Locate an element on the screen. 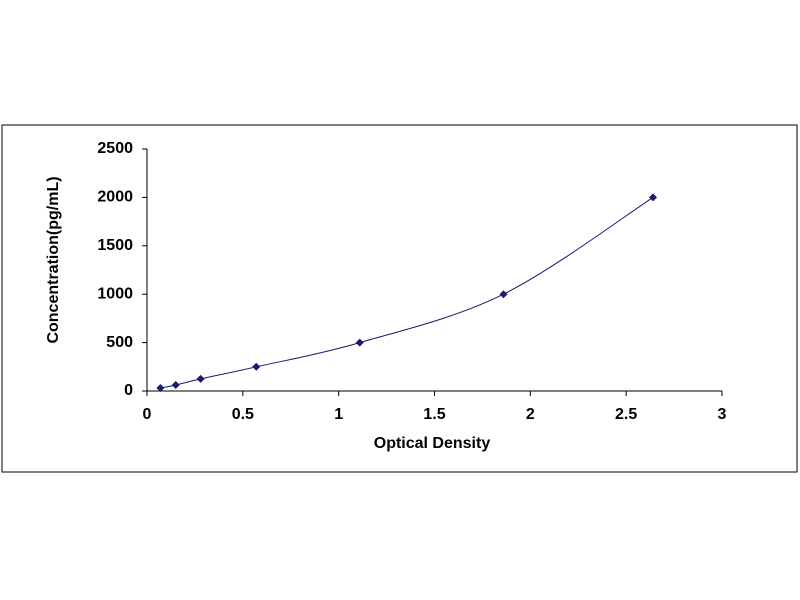  y-tick-label: 0 is located at coordinates (128, 390).